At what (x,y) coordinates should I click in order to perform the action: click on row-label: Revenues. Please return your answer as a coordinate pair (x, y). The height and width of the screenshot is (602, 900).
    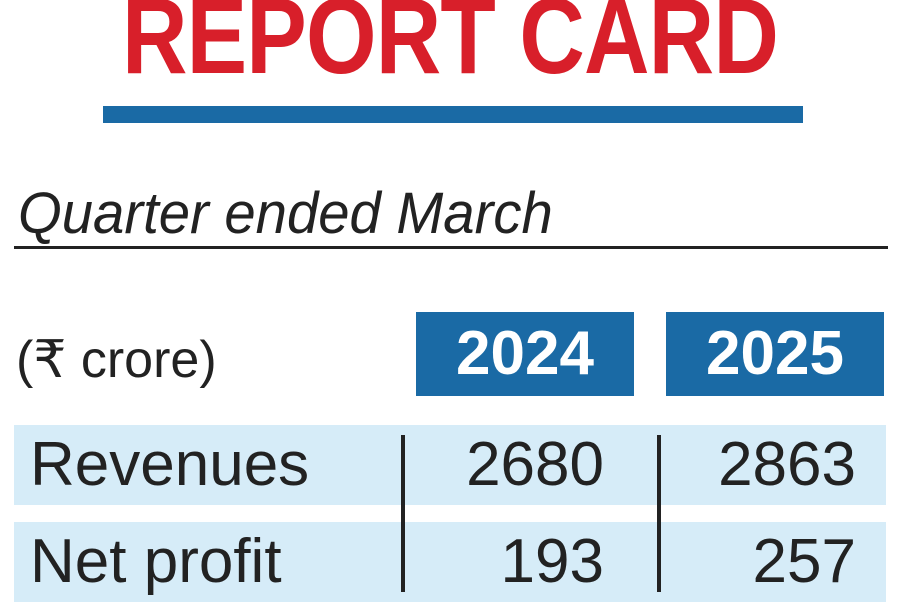
    Looking at the image, I should click on (170, 464).